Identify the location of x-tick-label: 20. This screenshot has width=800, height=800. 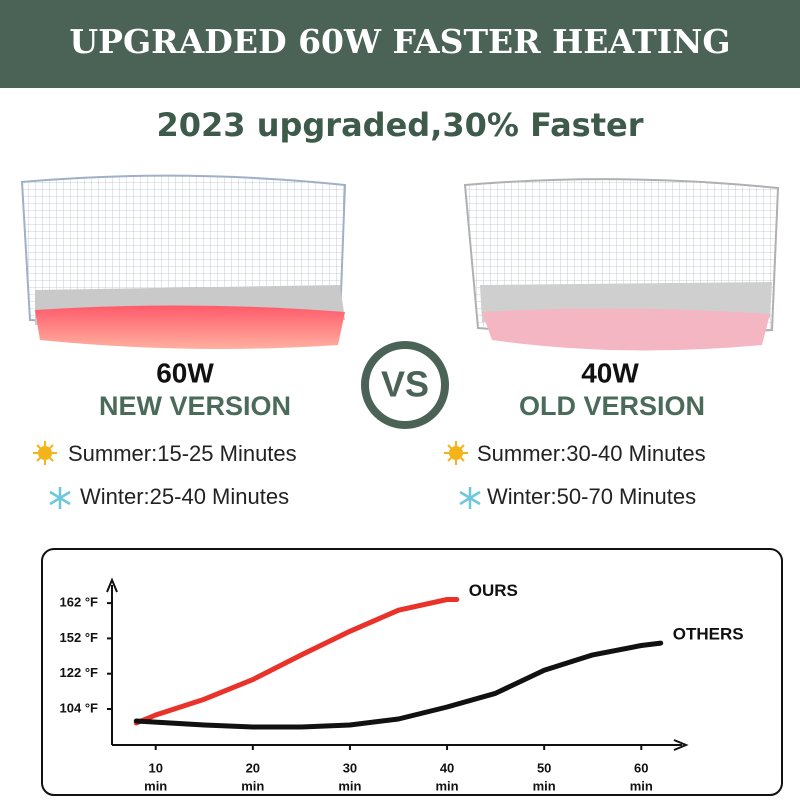
(253, 767).